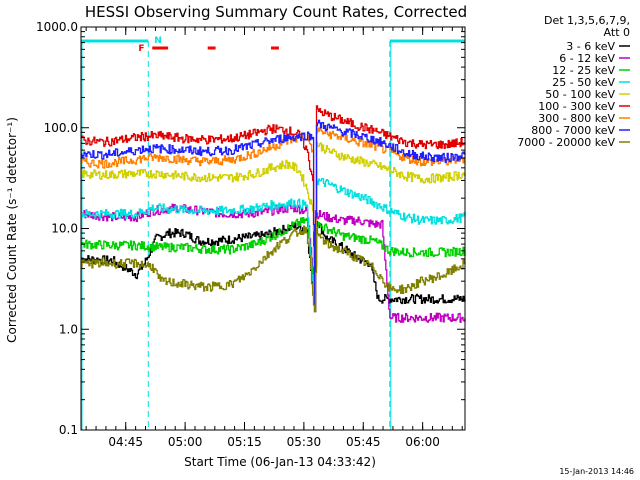 The image size is (640, 480). What do you see at coordinates (576, 106) in the screenshot?
I see `legend-label: 100 - 300 keV` at bounding box center [576, 106].